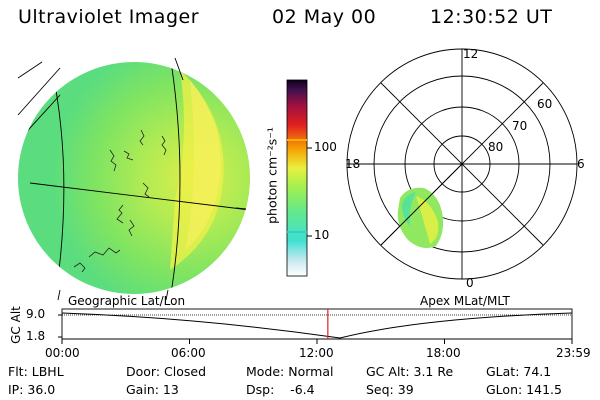 This screenshot has width=600, height=400. What do you see at coordinates (519, 371) in the screenshot?
I see `info-glat: GLat: 74.1` at bounding box center [519, 371].